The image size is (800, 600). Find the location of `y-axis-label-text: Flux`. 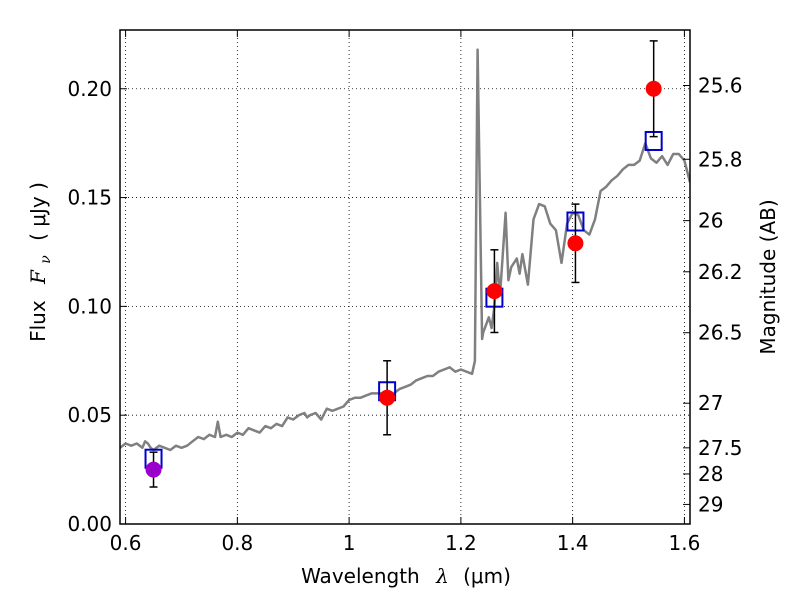

y-axis-label-text: Flux is located at coordinates (38, 321).